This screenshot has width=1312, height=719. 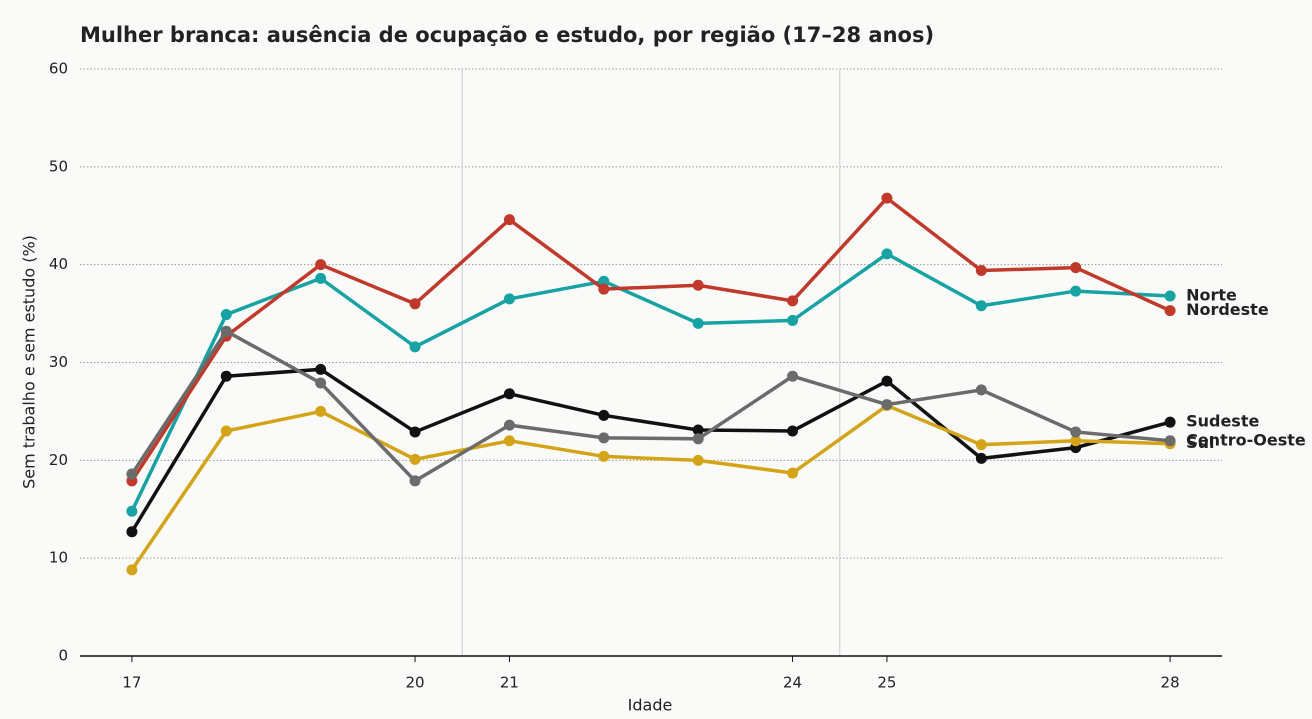 I want to click on series-label: Sul, so click(x=1200, y=442).